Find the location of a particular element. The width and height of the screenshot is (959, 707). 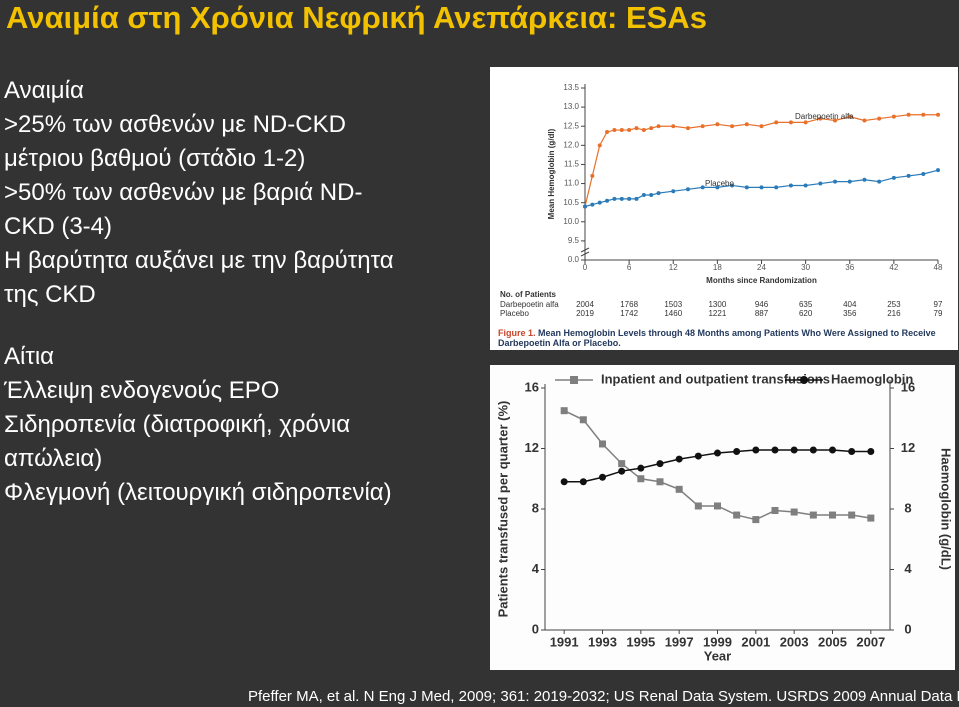

text-line: μέτριου βαθμού (στάδιο 1-2) is located at coordinates (155, 158).